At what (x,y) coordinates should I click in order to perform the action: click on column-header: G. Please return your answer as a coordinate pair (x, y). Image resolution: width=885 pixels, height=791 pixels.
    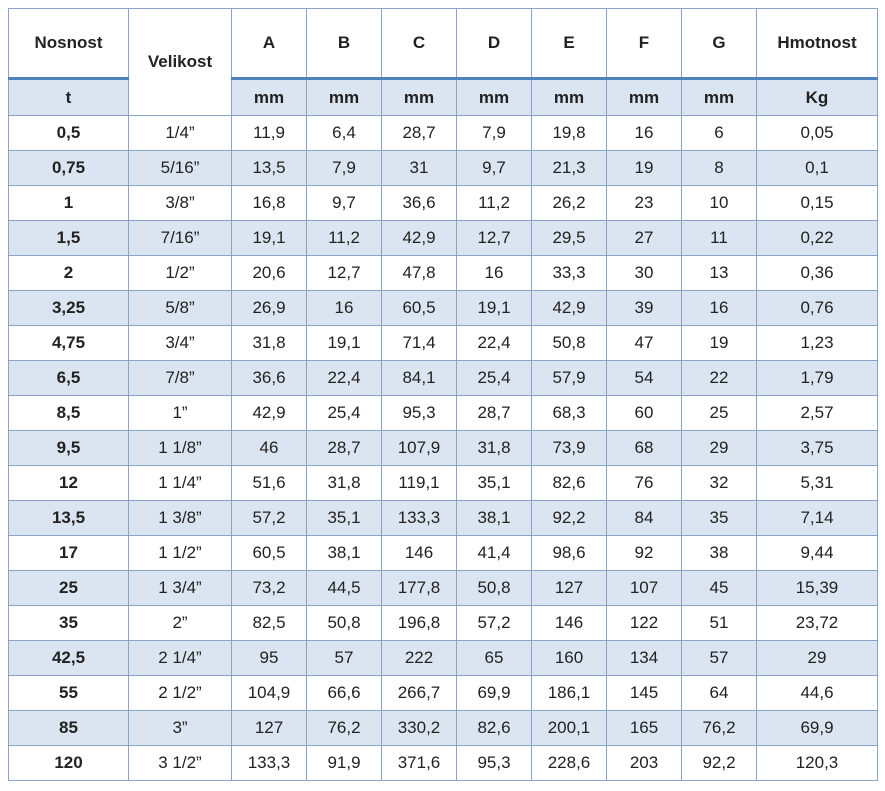
    Looking at the image, I should click on (719, 44).